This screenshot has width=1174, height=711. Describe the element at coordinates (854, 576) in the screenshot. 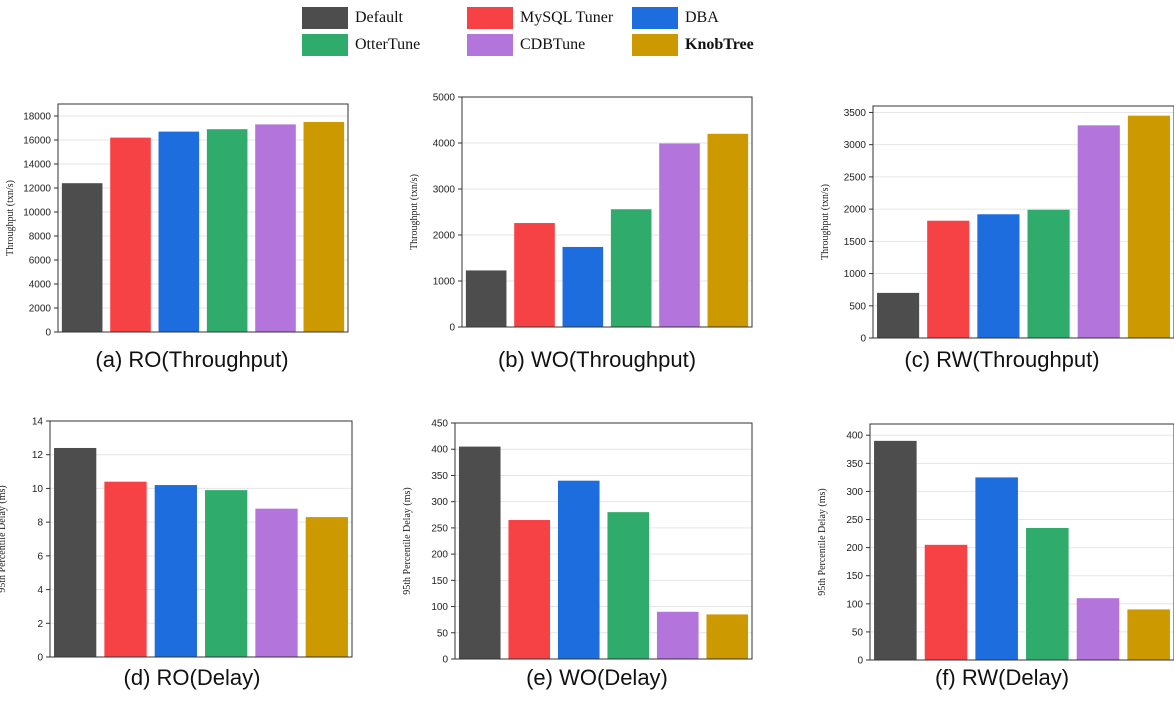

I see `y-tick-label: 150` at that location.